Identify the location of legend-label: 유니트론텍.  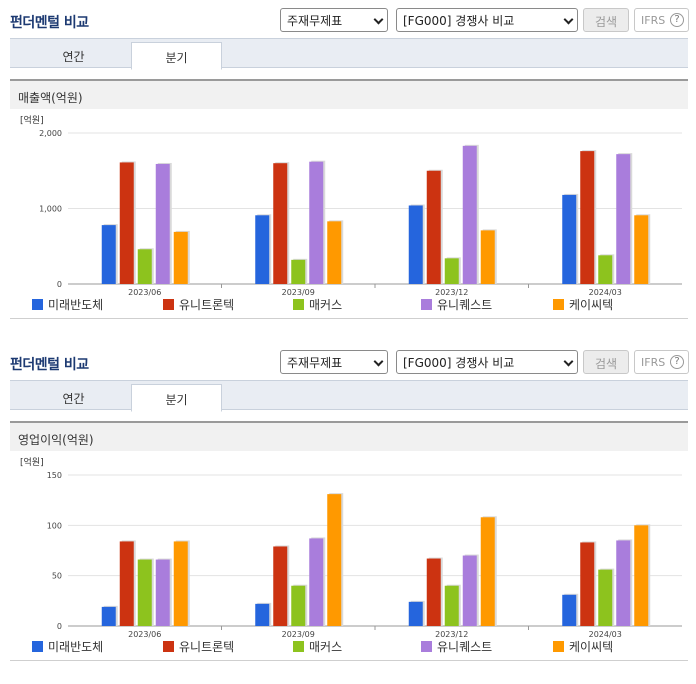
(207, 305).